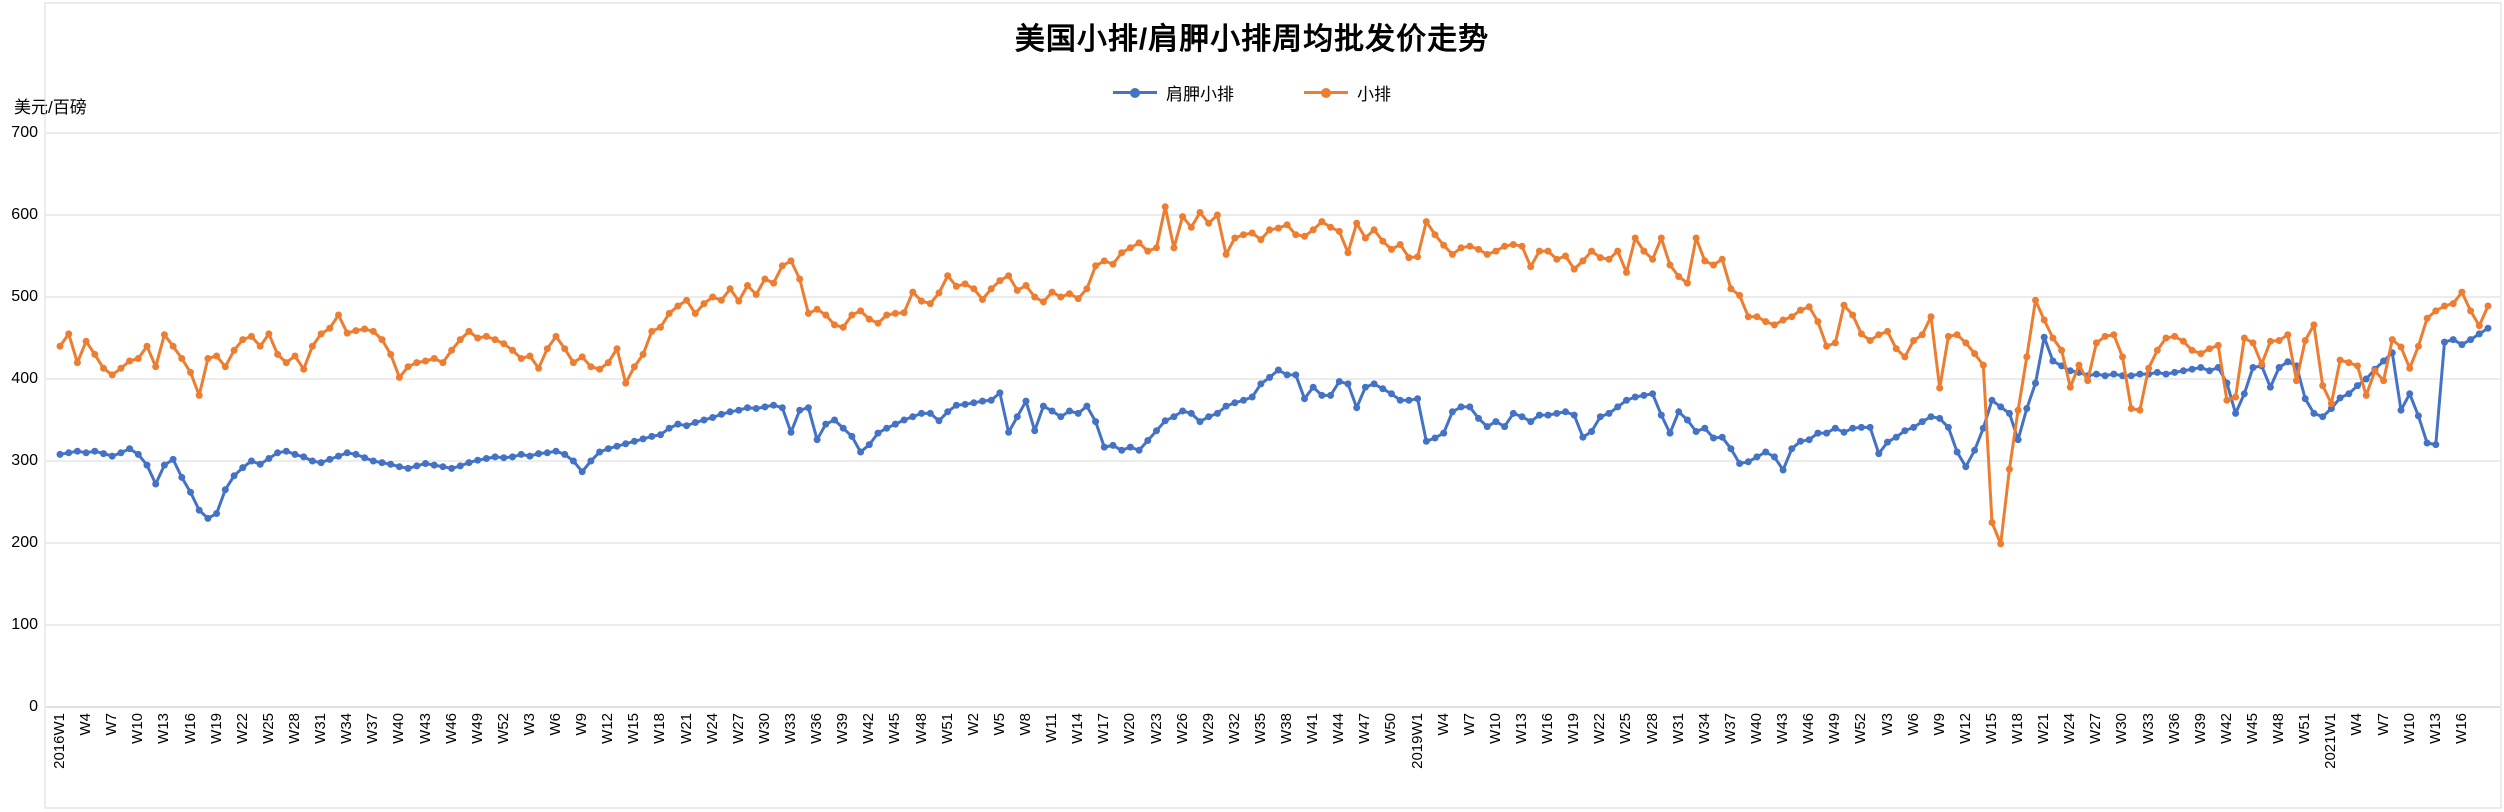  What do you see at coordinates (1861, 728) in the screenshot?
I see `x-tick-label: W52` at bounding box center [1861, 728].